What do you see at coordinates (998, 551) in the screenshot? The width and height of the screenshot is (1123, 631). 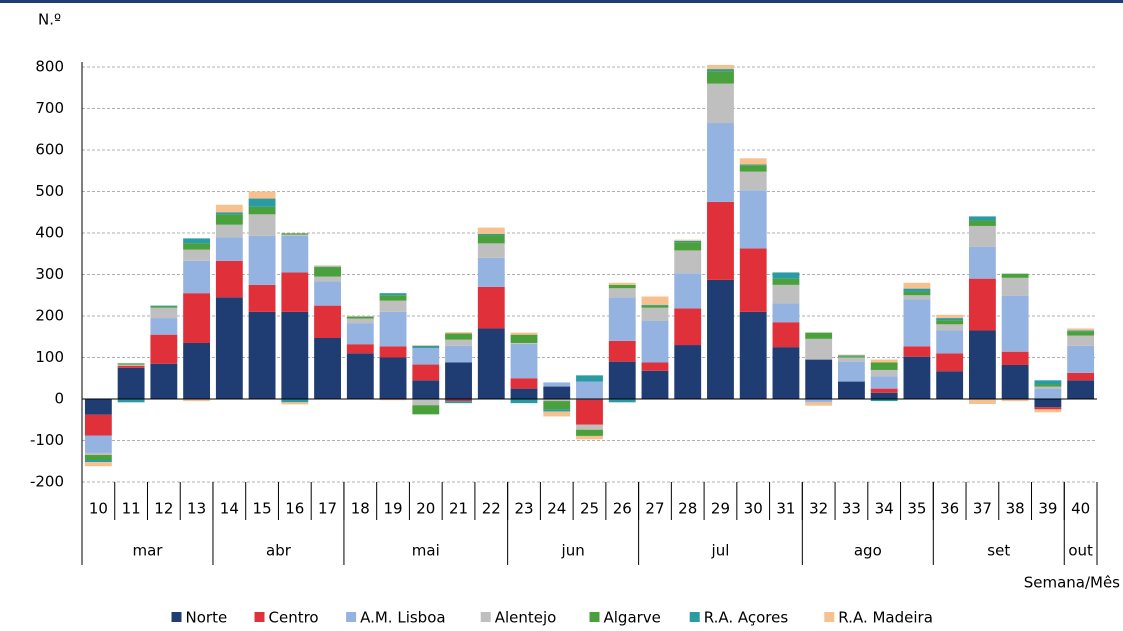 I see `group-label: set` at bounding box center [998, 551].